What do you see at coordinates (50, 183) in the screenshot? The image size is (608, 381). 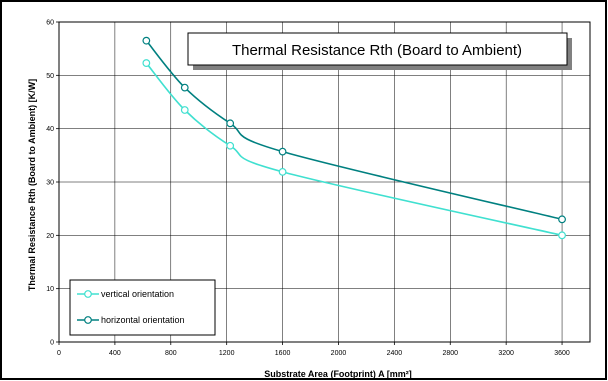 I see `y-tick-label: 30` at bounding box center [50, 183].